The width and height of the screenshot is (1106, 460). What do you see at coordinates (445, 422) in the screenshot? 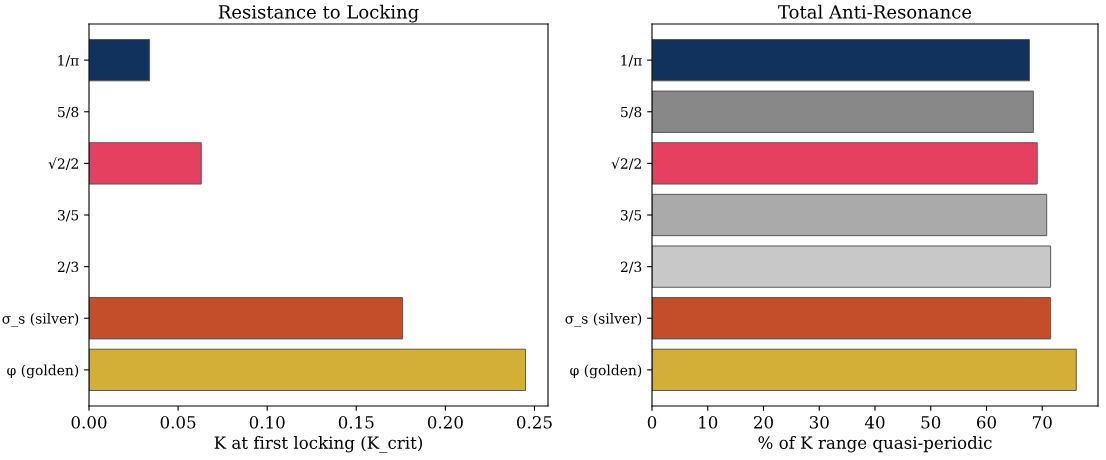
I see `x-tick-label: 0.20` at bounding box center [445, 422].